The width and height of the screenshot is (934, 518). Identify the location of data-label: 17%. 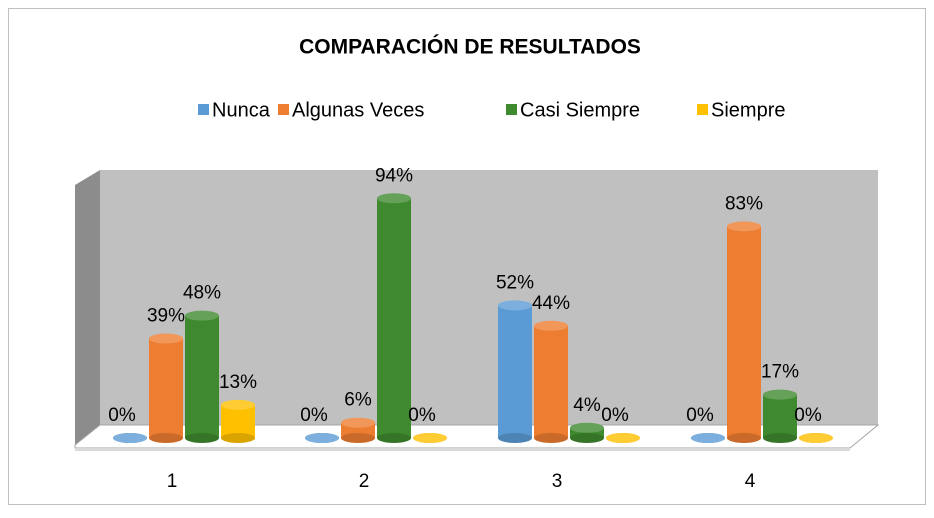
(780, 372).